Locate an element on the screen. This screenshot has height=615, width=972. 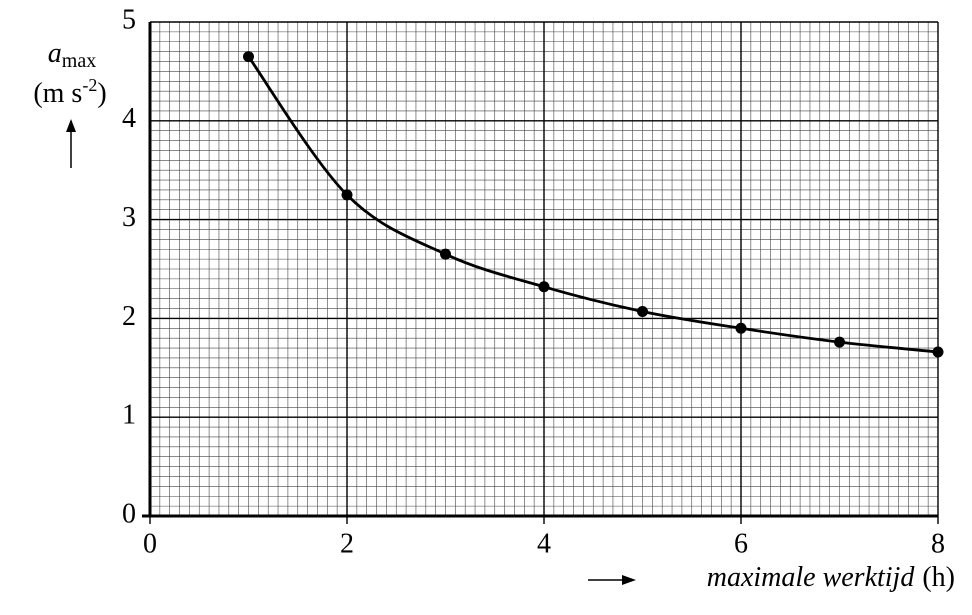
x-axis-label: maximale werktijd (h) is located at coordinates (831, 577).